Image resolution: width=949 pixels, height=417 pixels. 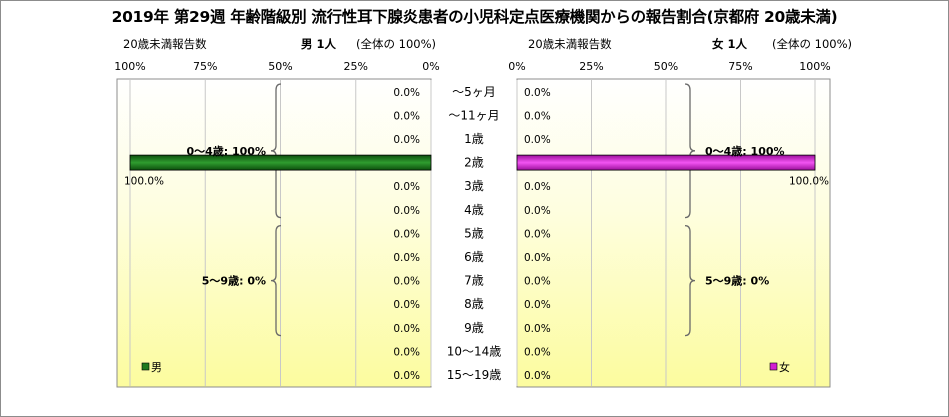 I want to click on male-x-tick-label: 100%, so click(x=129, y=66).